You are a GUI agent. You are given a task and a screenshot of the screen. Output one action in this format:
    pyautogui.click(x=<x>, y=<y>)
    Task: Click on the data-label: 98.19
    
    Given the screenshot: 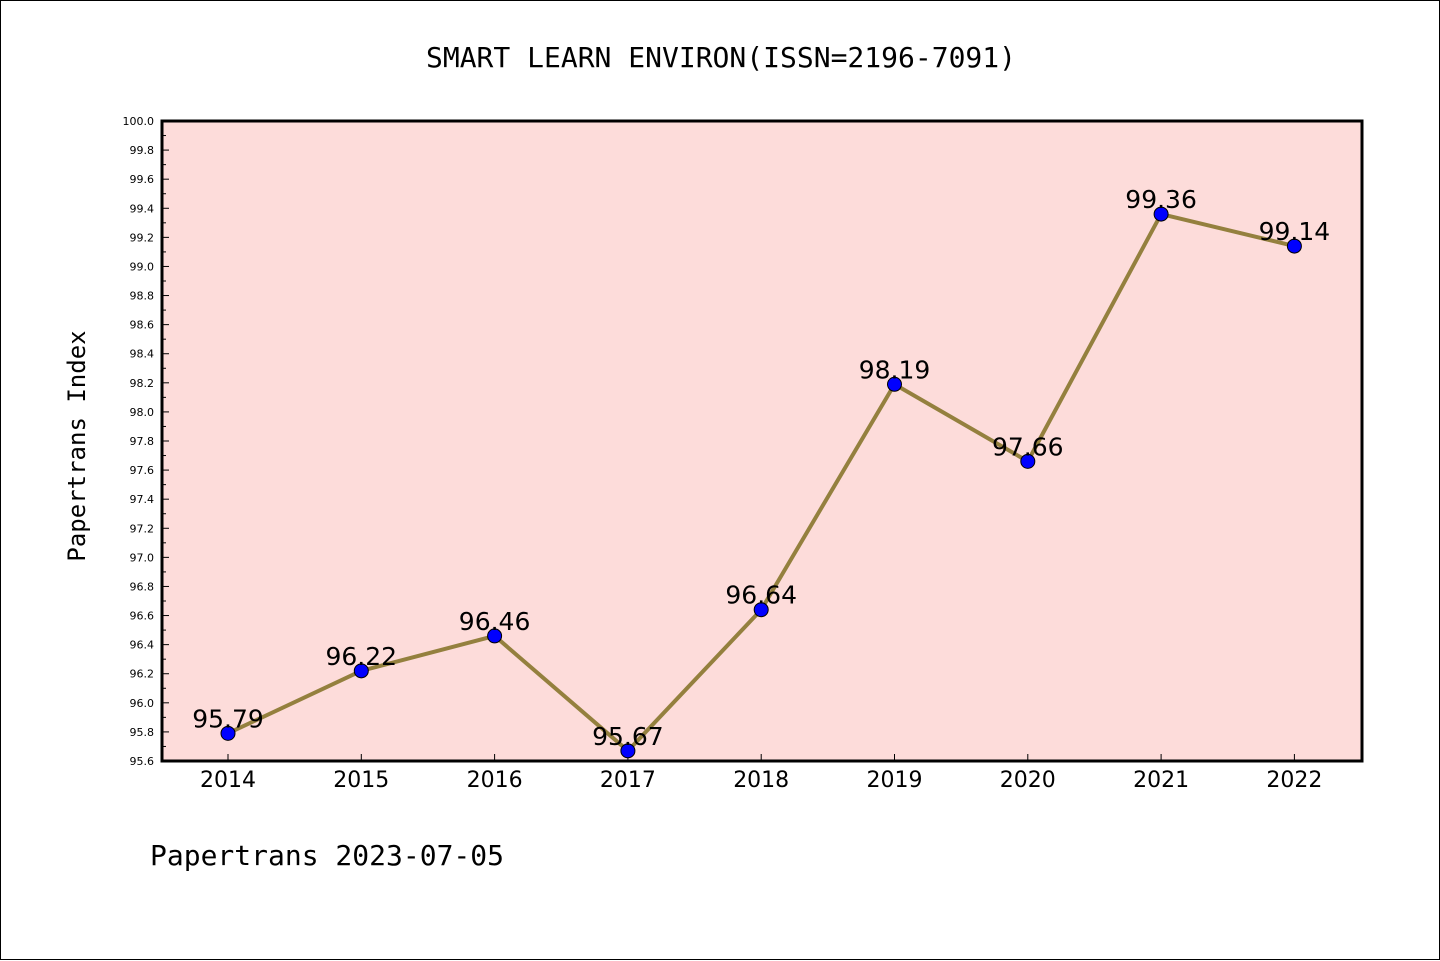 What is the action you would take?
    pyautogui.click(x=895, y=369)
    